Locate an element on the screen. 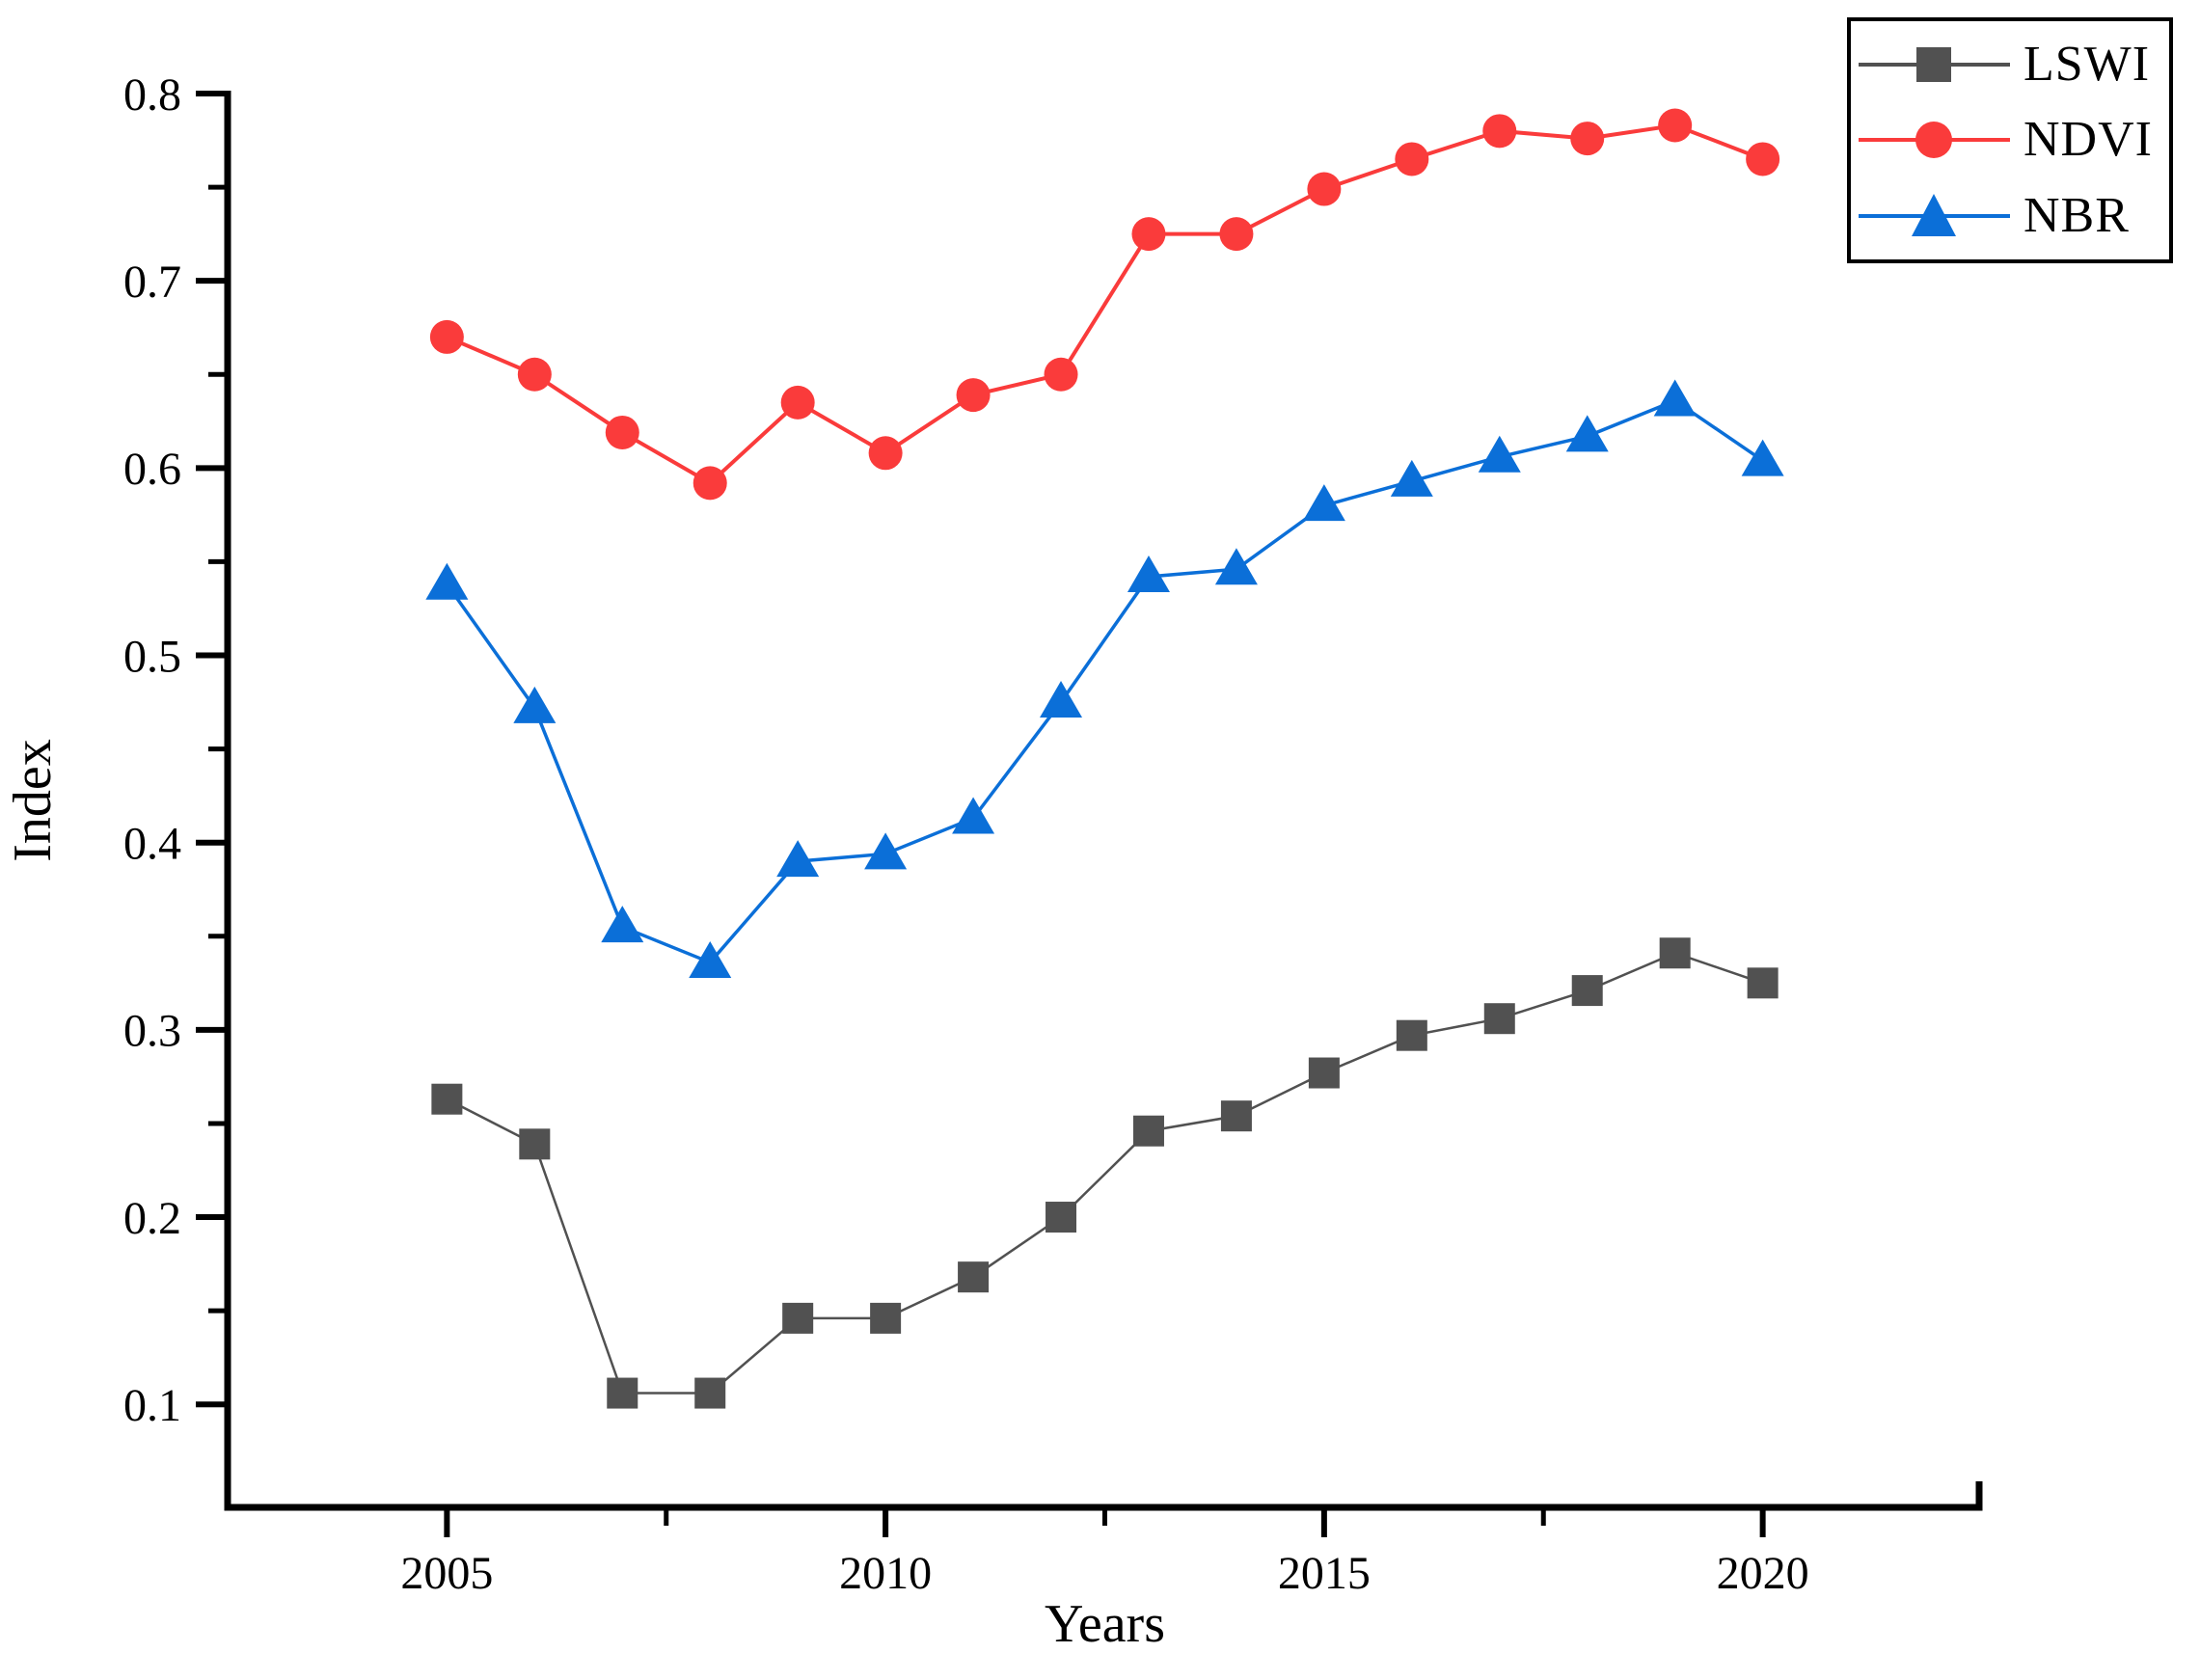  legend-item-lswi: LSWI is located at coordinates (2010, 65).